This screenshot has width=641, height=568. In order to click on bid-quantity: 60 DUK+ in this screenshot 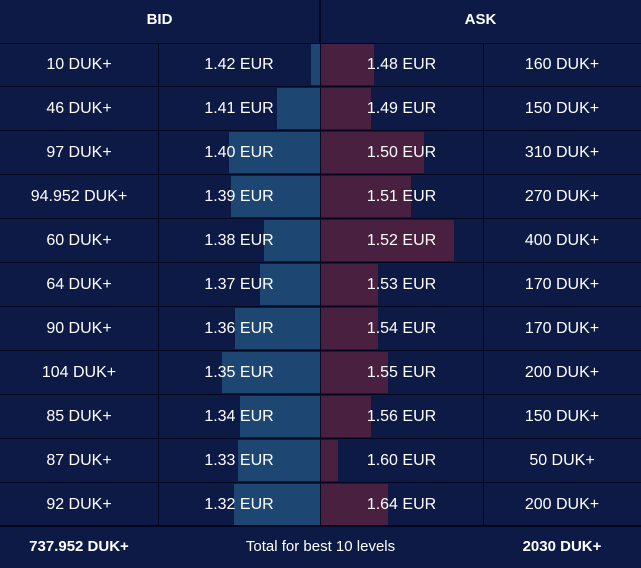, I will do `click(79, 240)`.